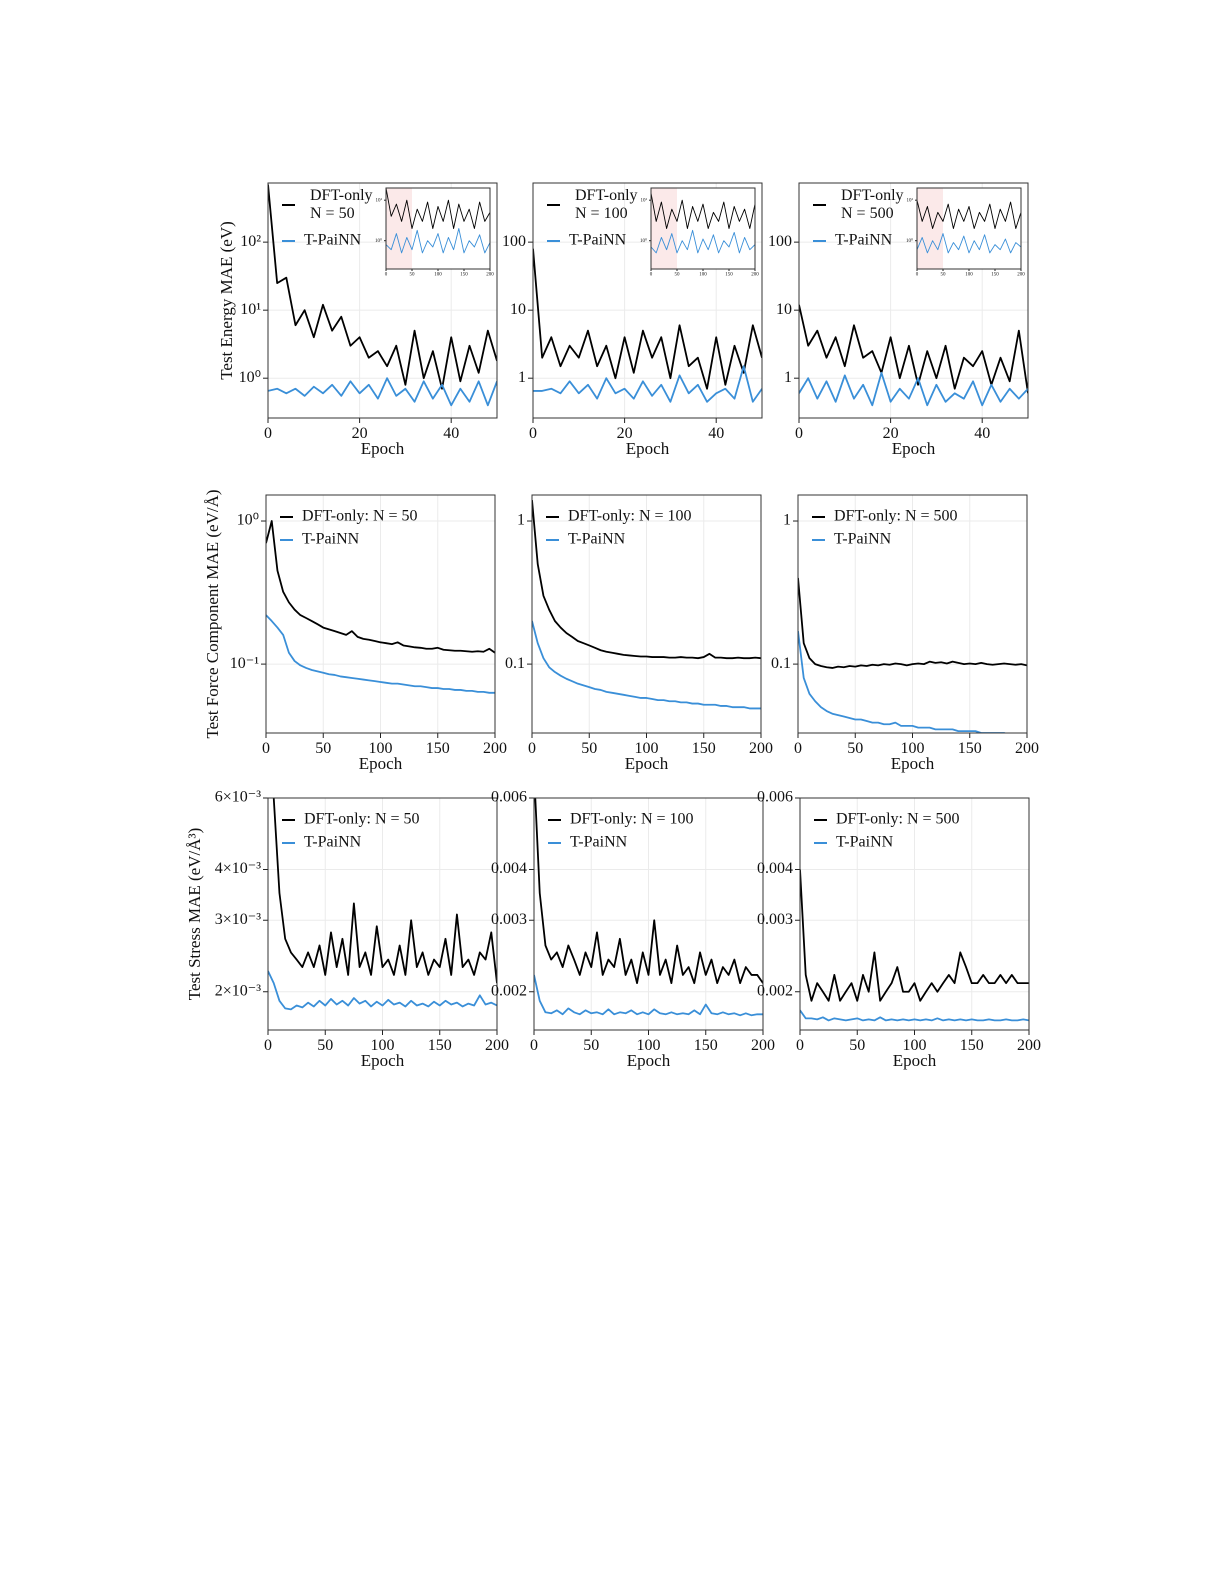  Describe the element at coordinates (238, 990) in the screenshot. I see `y-tick-label: 2×10⁻³` at that location.